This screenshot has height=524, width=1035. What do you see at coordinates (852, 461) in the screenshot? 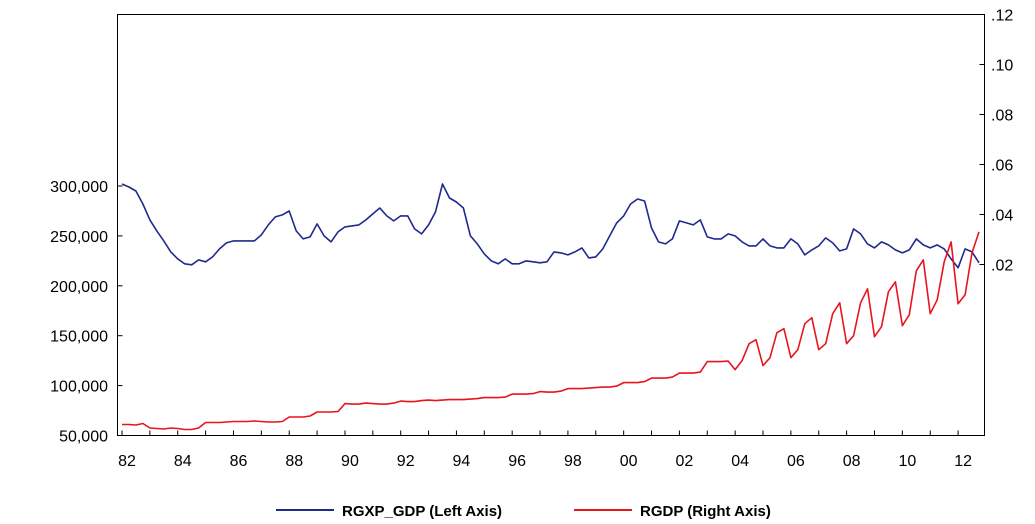
I see `x-tick-label: 08` at bounding box center [852, 461].